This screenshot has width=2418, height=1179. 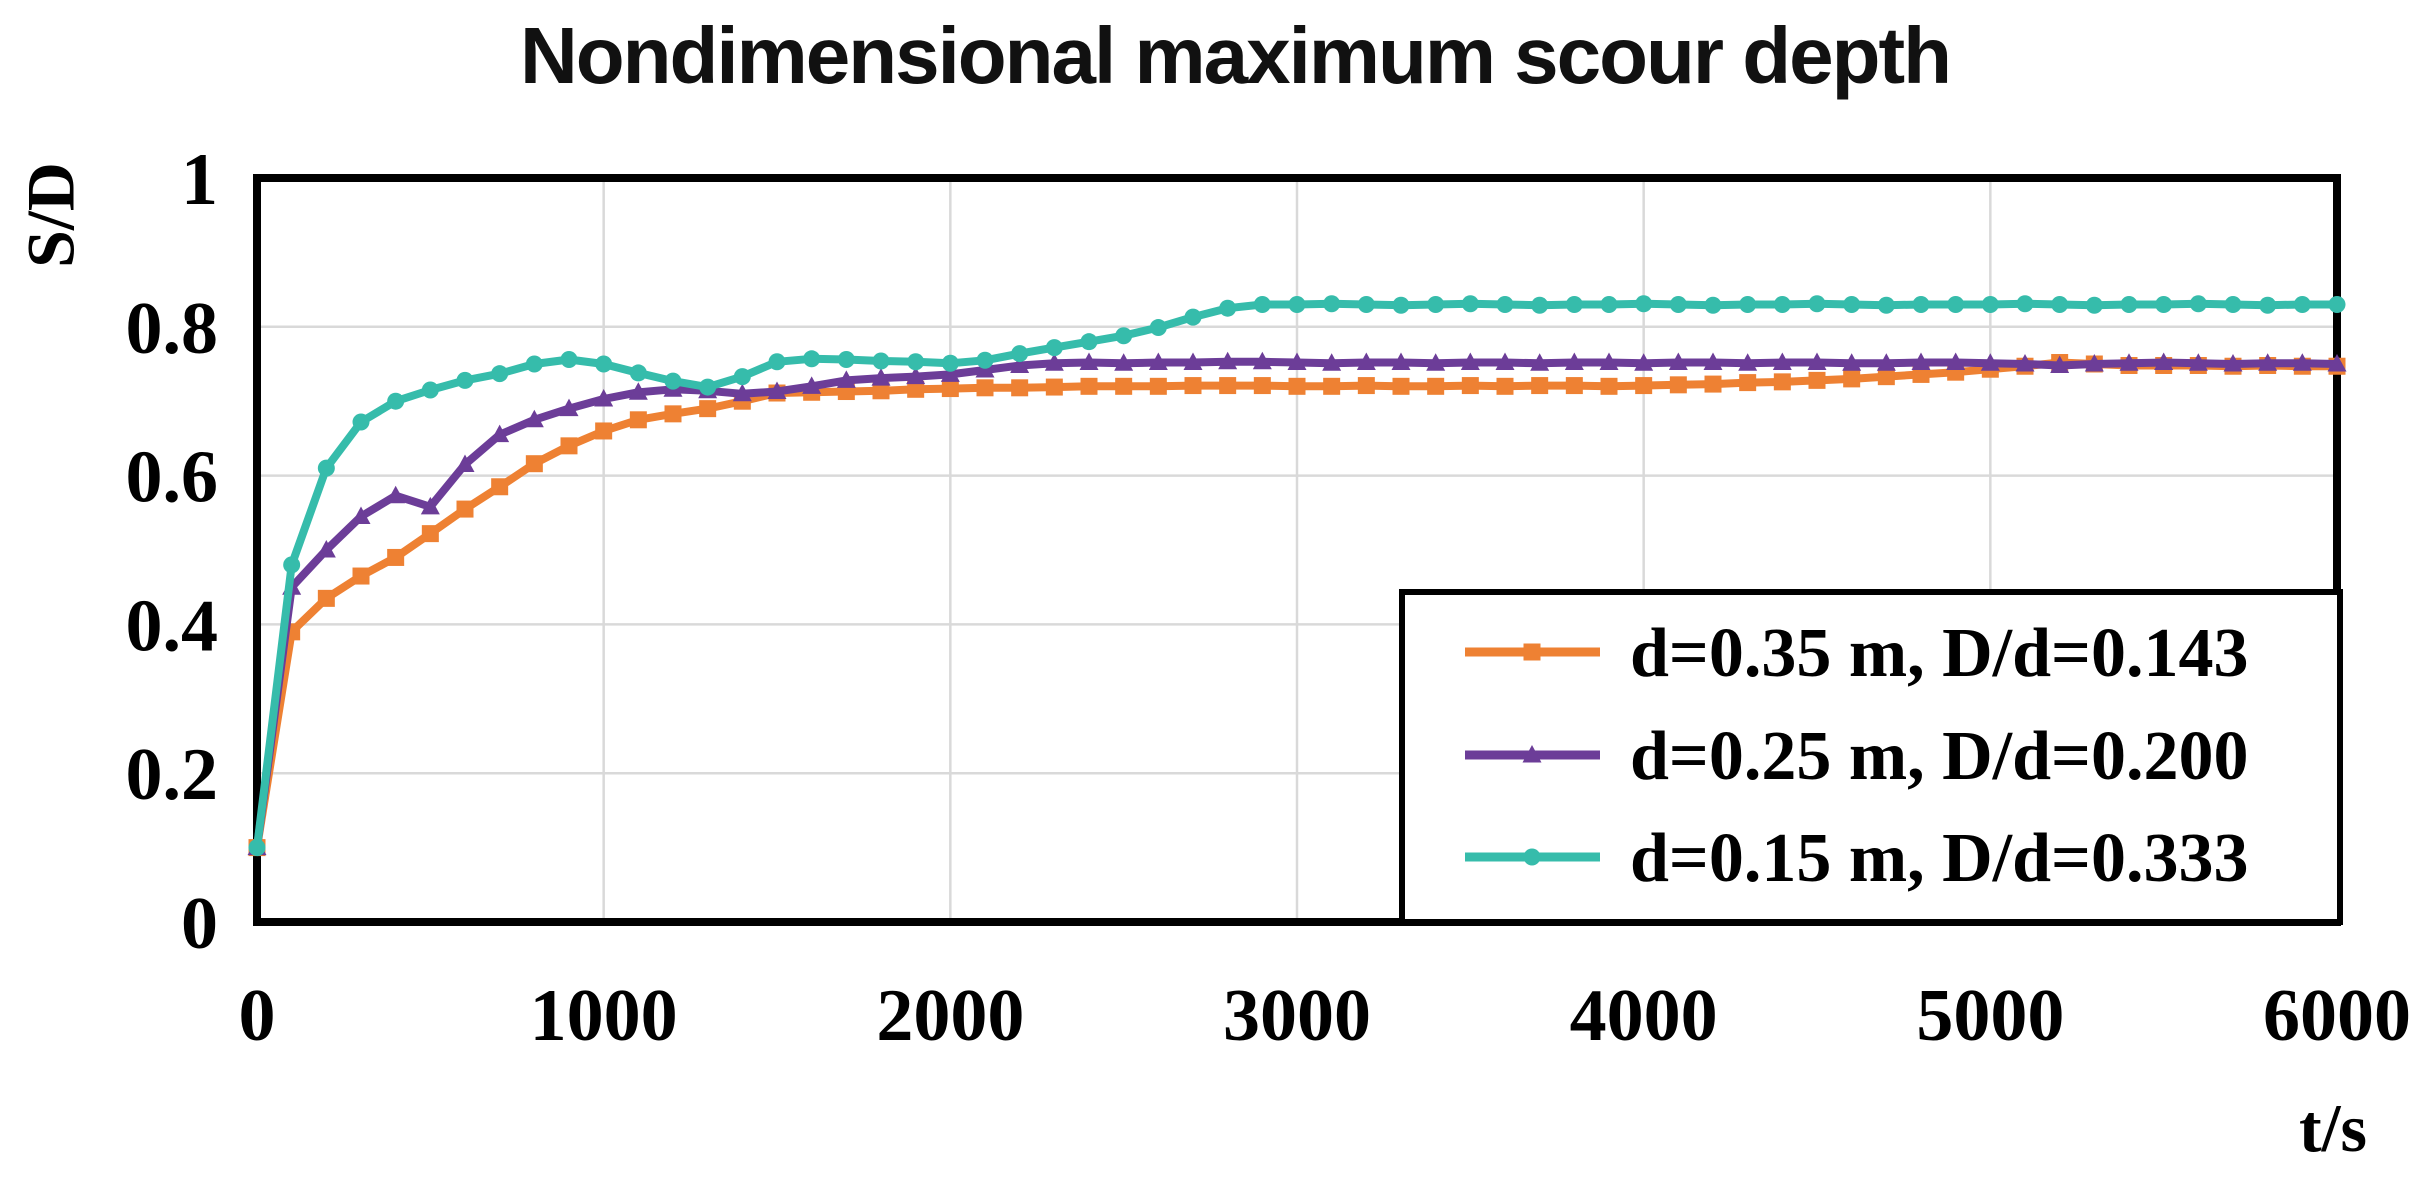 I want to click on chart-title: Nondimensional maximum scour depth, so click(x=1235, y=55).